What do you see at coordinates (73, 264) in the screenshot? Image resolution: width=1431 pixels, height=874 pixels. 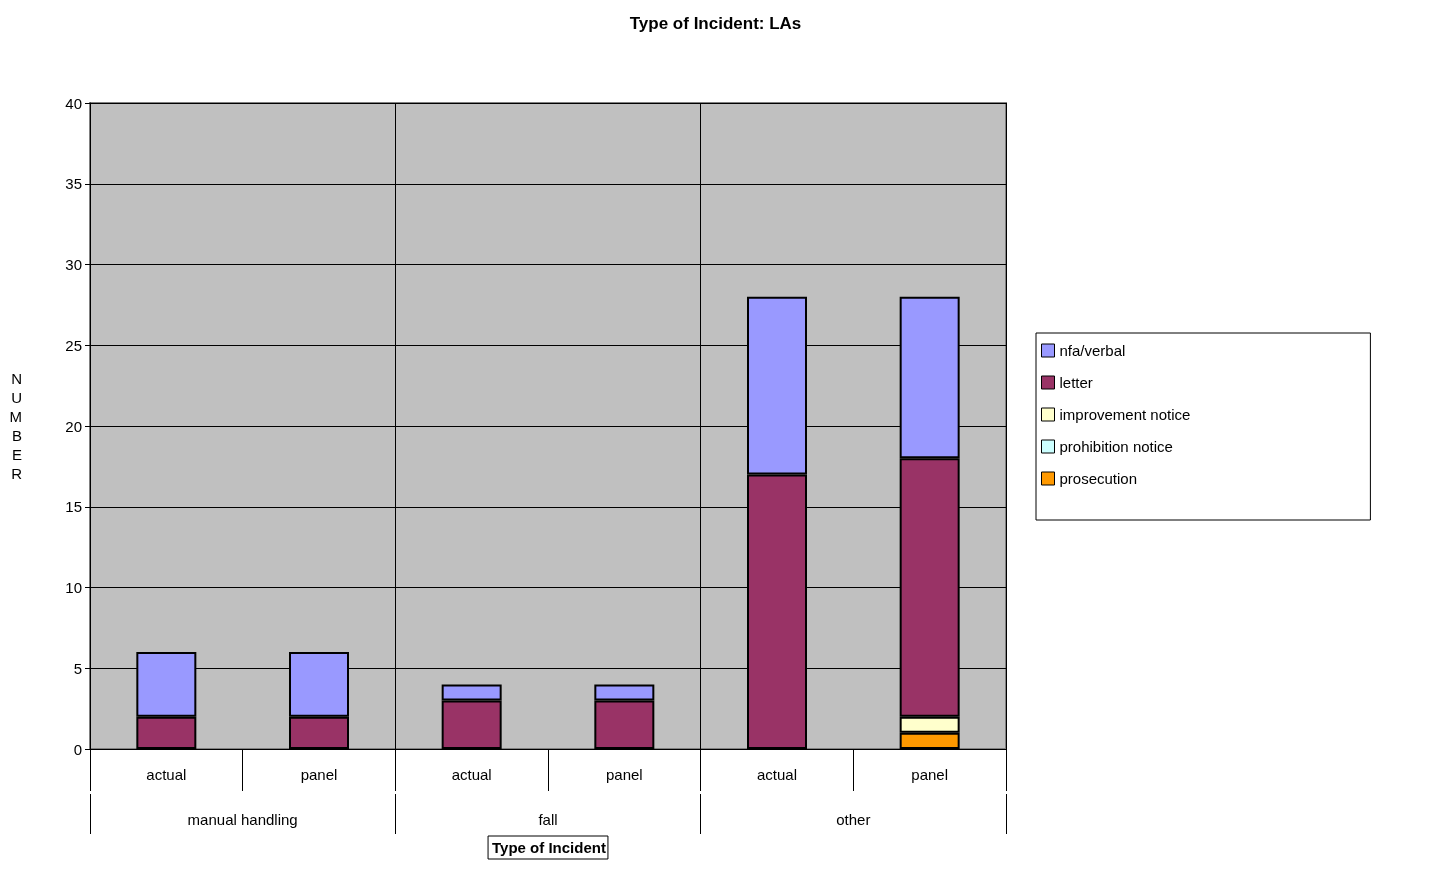 I see `y-tick-label: 30` at bounding box center [73, 264].